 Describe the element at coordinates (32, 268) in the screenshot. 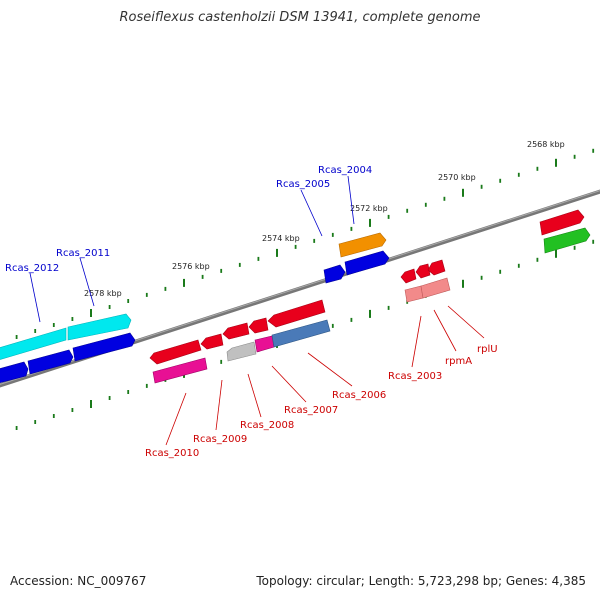

I see `gene-label-rcas-2012: Rcas_2012` at that location.